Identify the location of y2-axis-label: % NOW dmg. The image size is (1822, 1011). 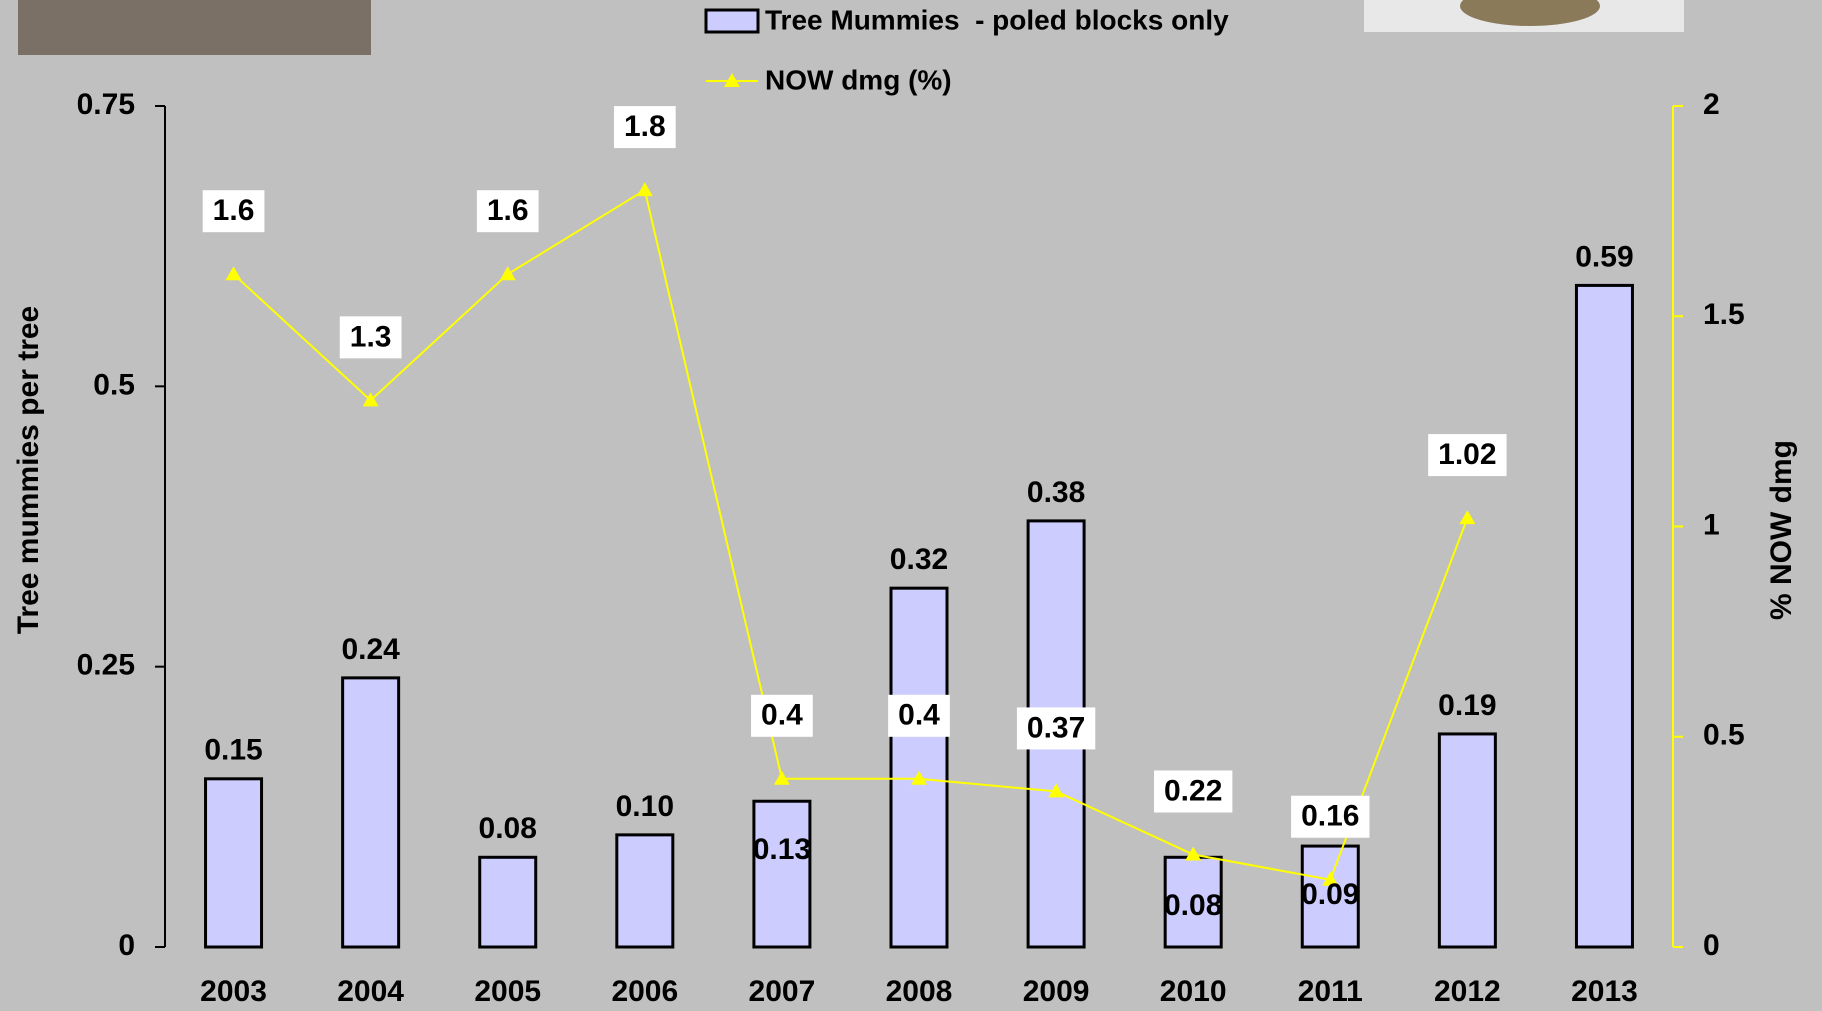
(1781, 530).